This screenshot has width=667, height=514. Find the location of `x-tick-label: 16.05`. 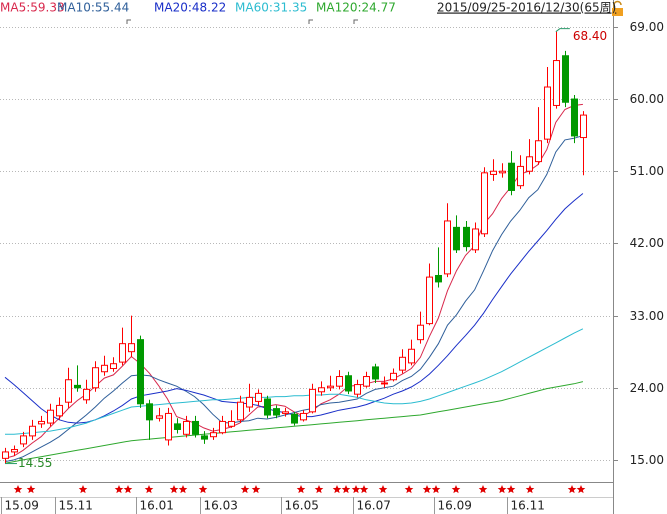

x-tick-label: 16.05 is located at coordinates (302, 506).